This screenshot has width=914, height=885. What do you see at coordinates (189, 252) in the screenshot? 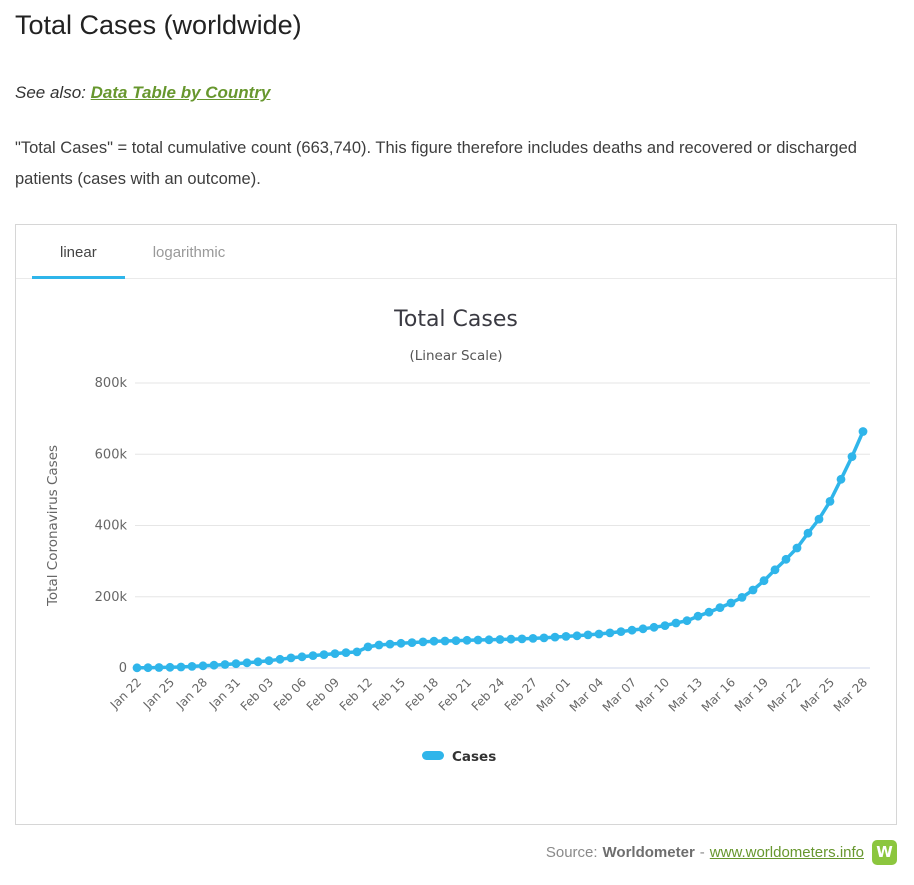
I see `tab-logarithmic: logarithmic` at bounding box center [189, 252].